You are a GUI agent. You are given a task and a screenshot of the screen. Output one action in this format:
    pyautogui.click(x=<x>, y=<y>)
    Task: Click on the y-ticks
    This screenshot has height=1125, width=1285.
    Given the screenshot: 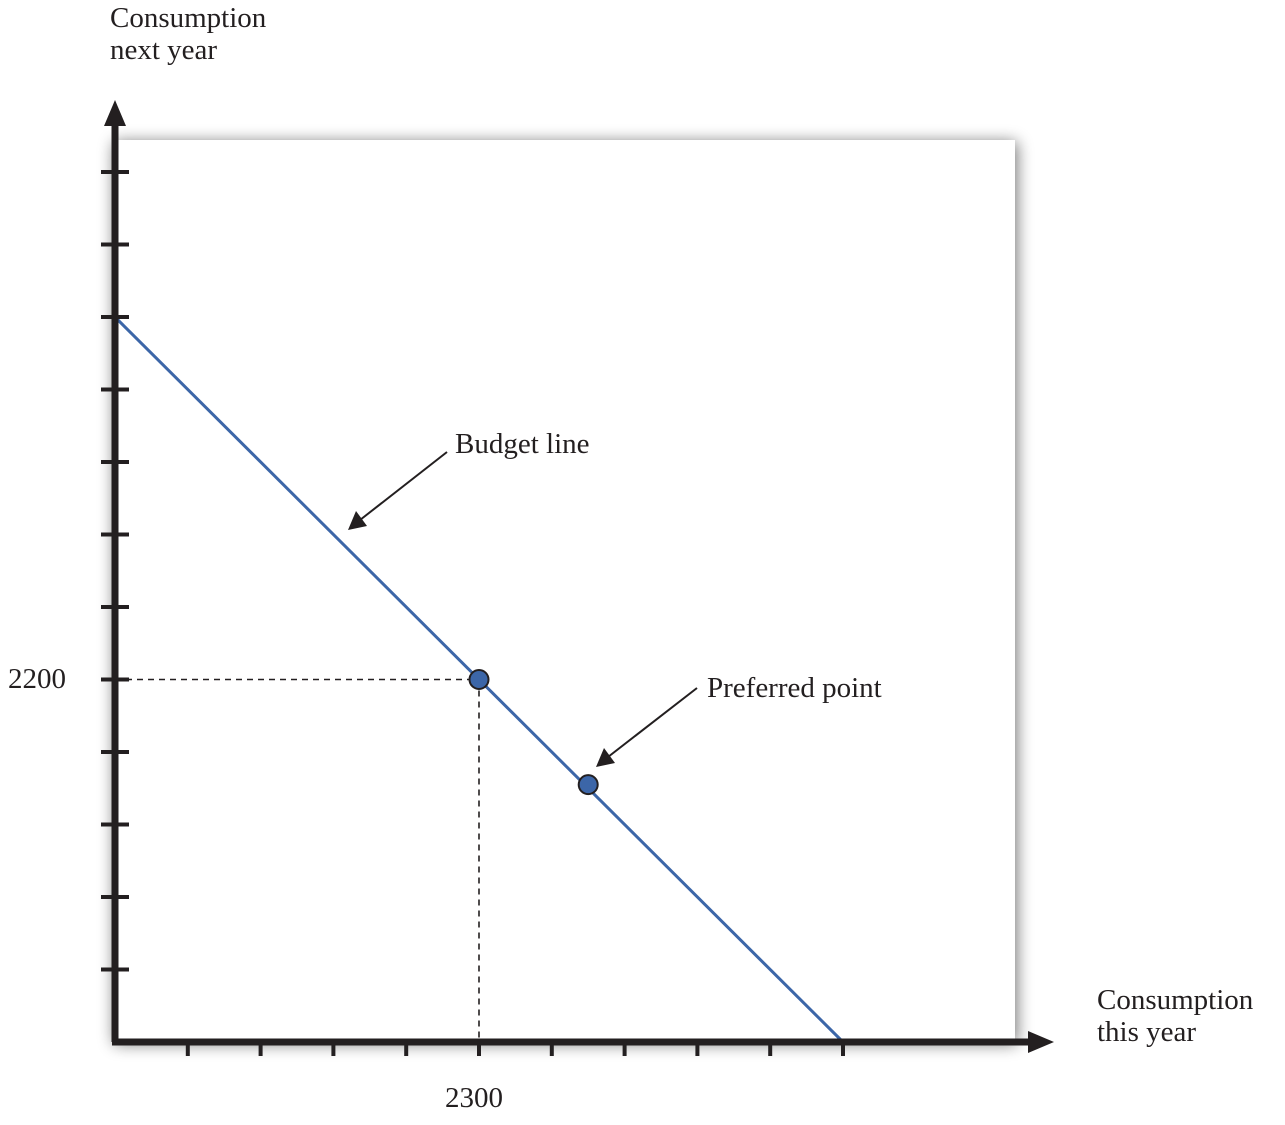 What is the action you would take?
    pyautogui.click(x=115, y=571)
    